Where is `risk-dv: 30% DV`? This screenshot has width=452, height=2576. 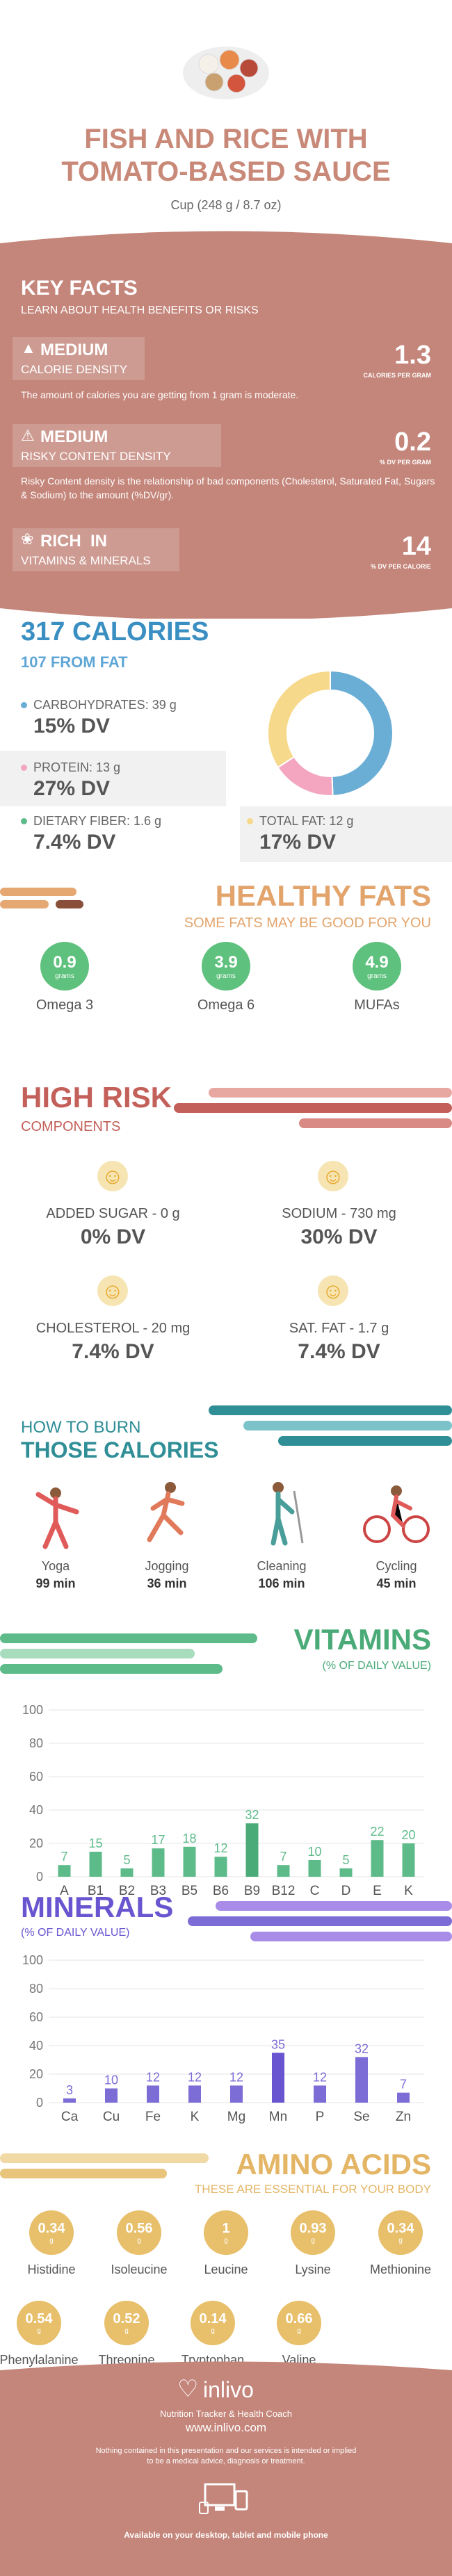 risk-dv: 30% DV is located at coordinates (339, 1236).